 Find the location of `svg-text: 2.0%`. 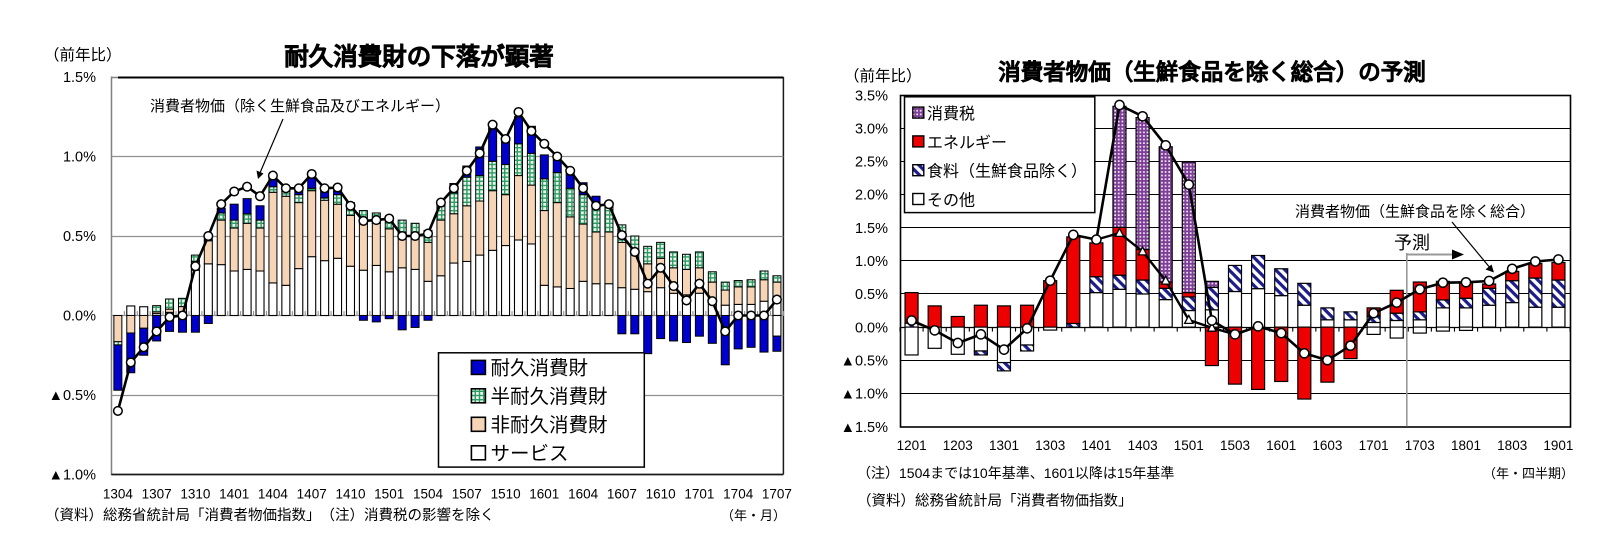

svg-text: 2.0% is located at coordinates (871, 196).